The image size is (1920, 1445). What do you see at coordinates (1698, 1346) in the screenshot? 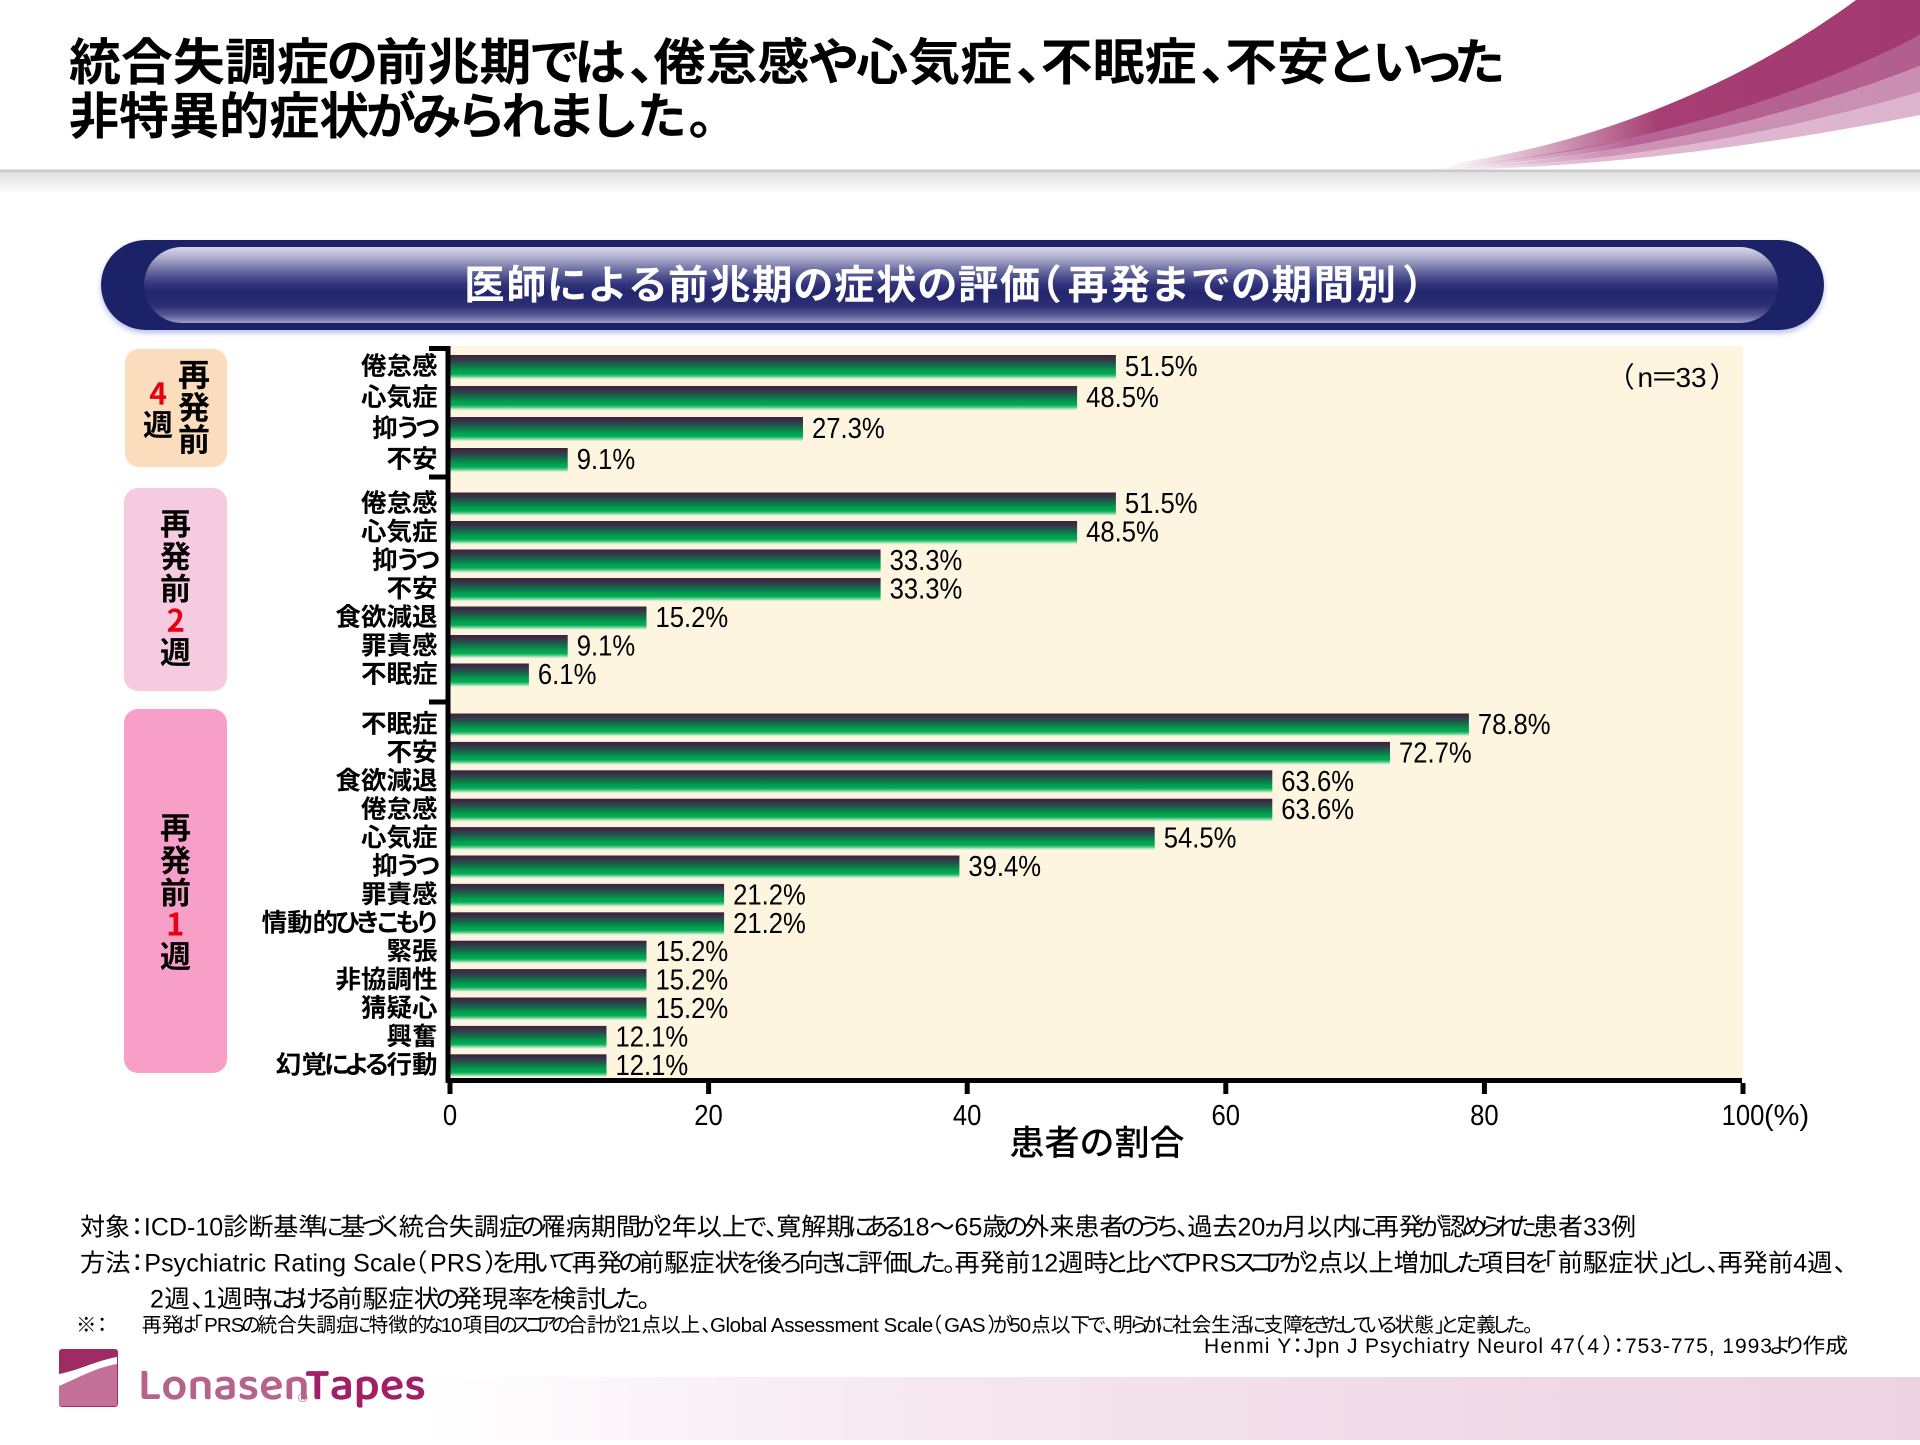
I see `svg-text: 753-775, 1993` at bounding box center [1698, 1346].